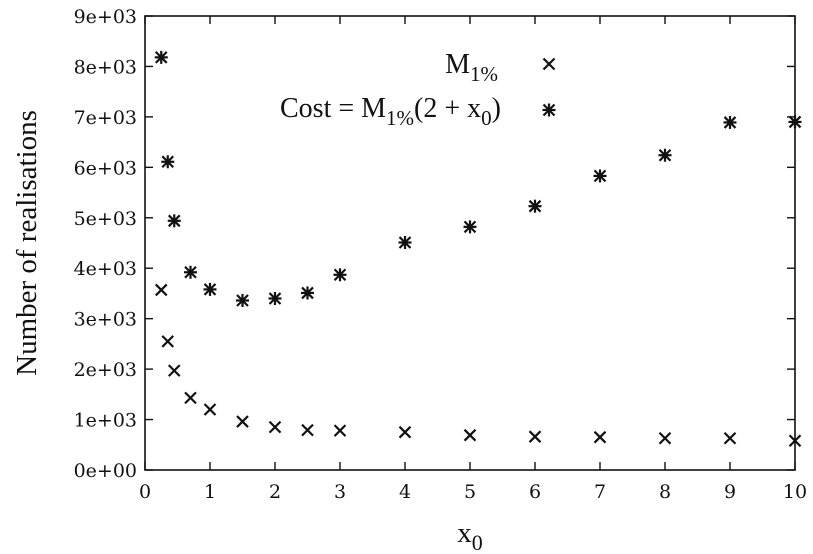 This screenshot has height=554, width=813. Describe the element at coordinates (418, 89) in the screenshot. I see `legend: M1% Cost = M1%(2 + x0)` at that location.